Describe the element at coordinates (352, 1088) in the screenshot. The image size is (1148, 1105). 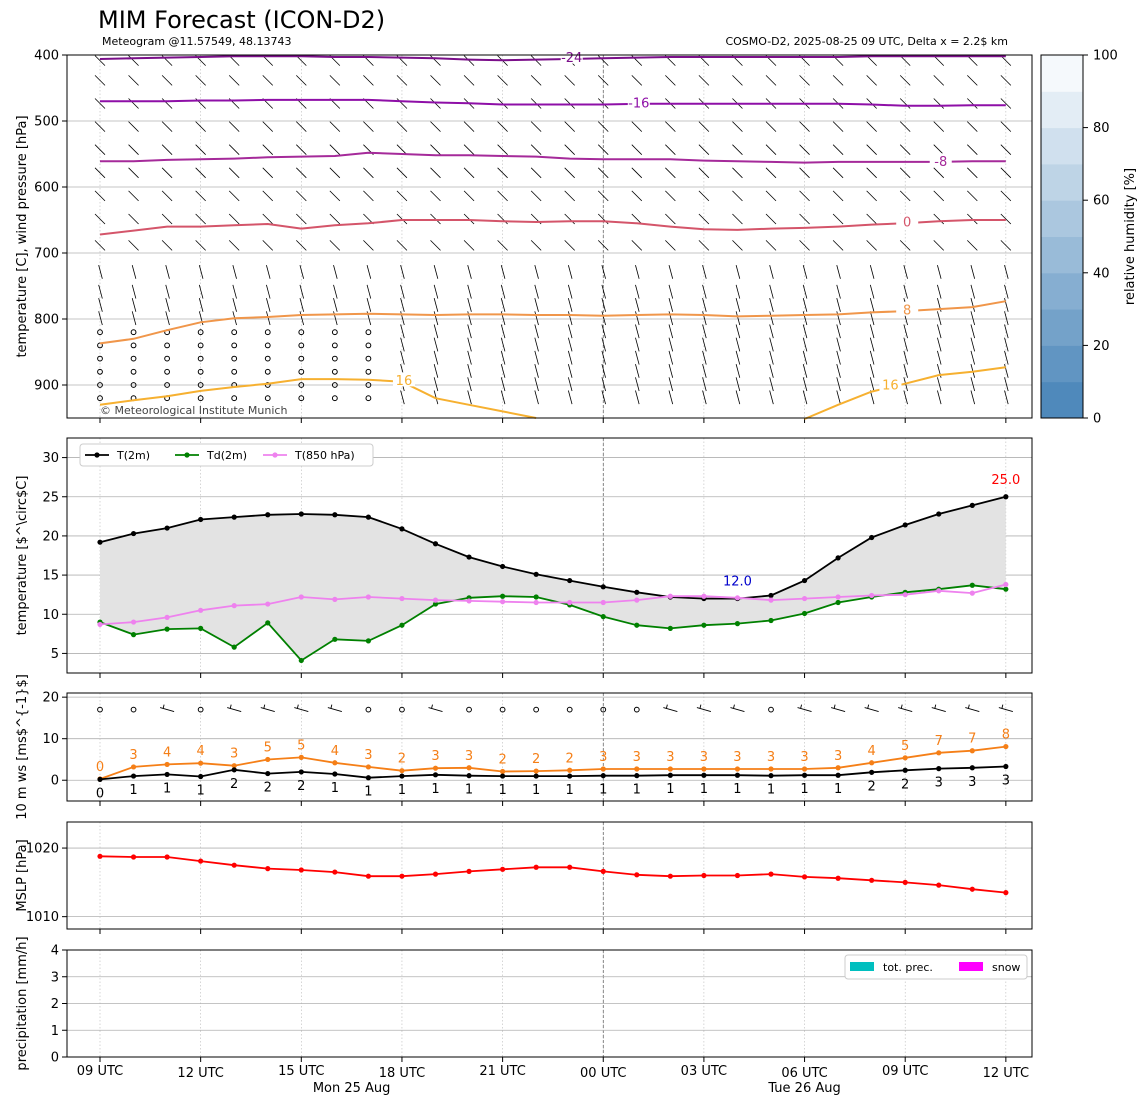
I see `x-date-label: Mon 25 Aug` at that location.